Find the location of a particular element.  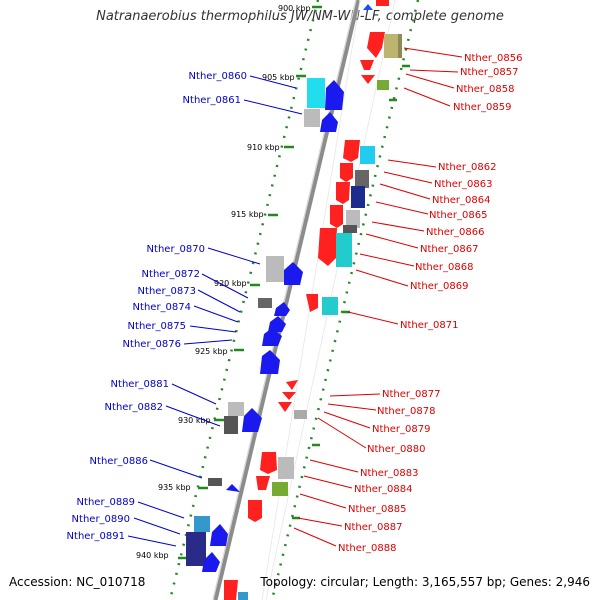

gene-label-nther-0883: Nther_0883 is located at coordinates (389, 473).